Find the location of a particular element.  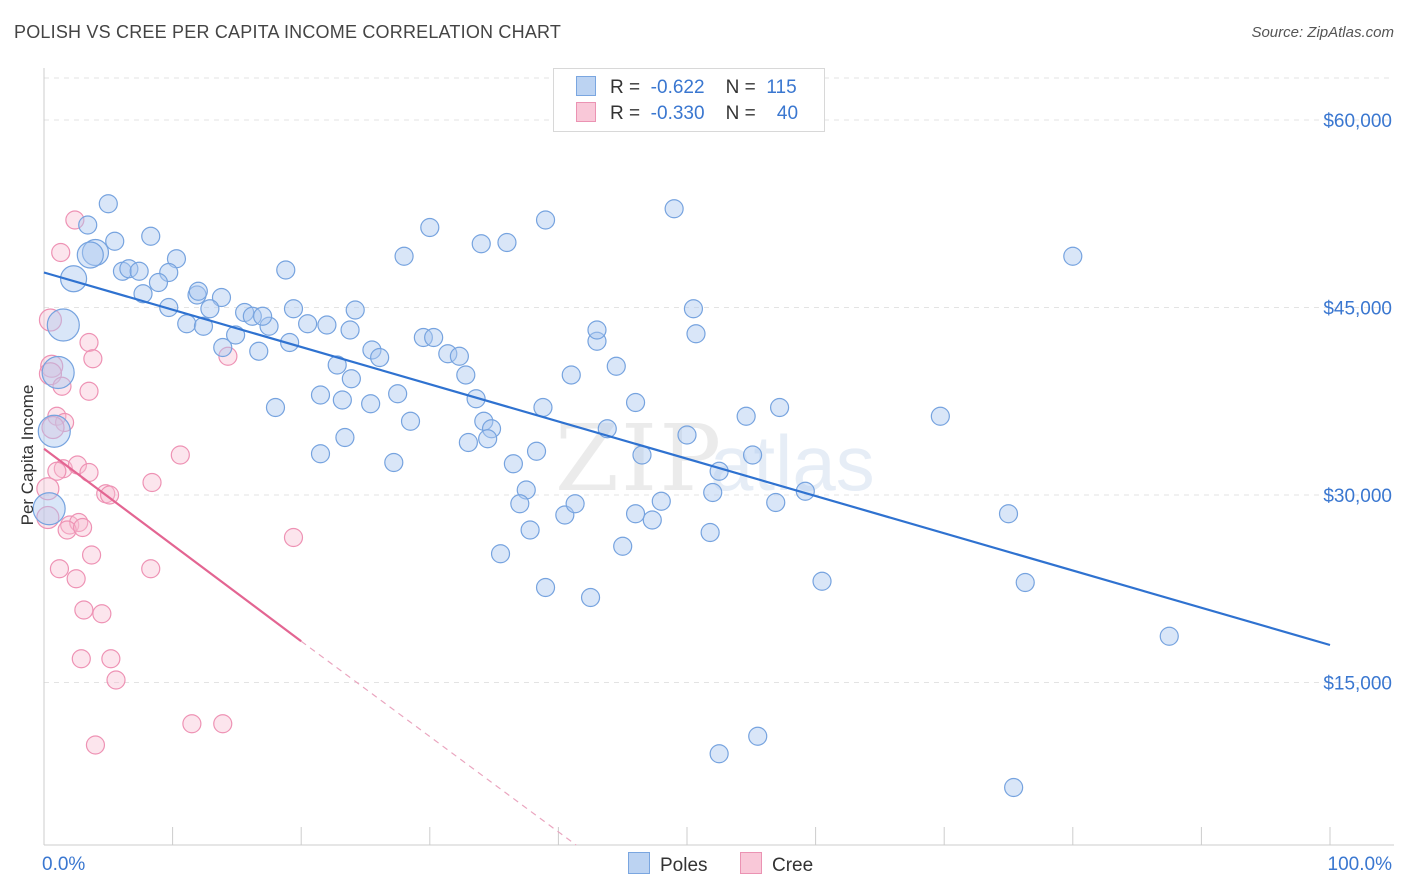

n-value-cree: 40 is located at coordinates (787, 113).